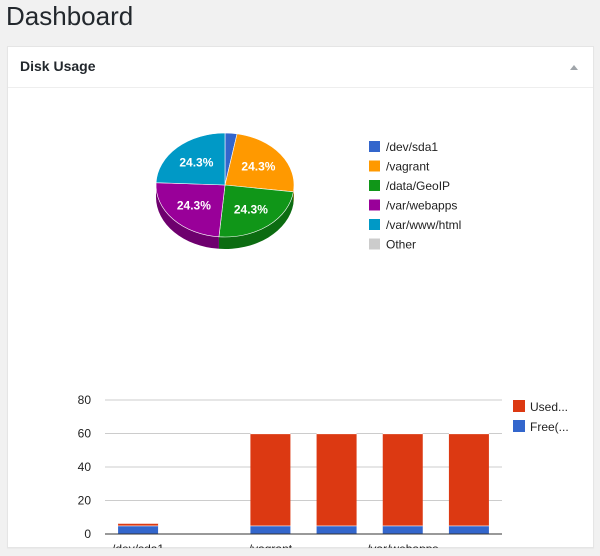  What do you see at coordinates (85, 434) in the screenshot?
I see `y-tick-label: 60` at bounding box center [85, 434].